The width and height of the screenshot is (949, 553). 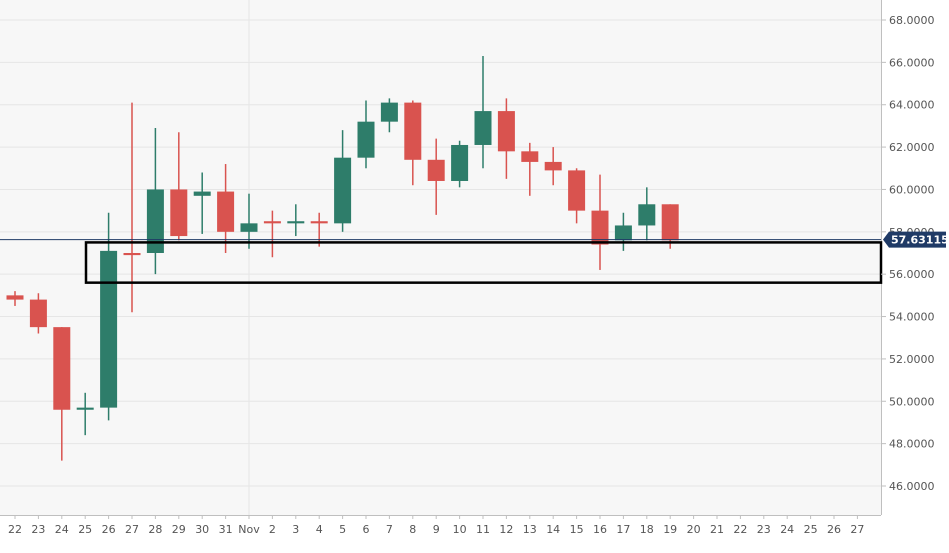 What do you see at coordinates (623, 529) in the screenshot?
I see `x-tick-label: 17` at bounding box center [623, 529].